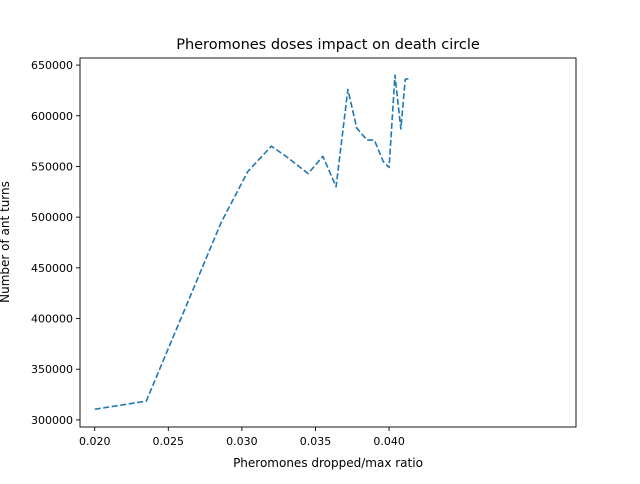 The image size is (640, 484). What do you see at coordinates (52, 319) in the screenshot?
I see `y-tick-label: 400000` at bounding box center [52, 319].